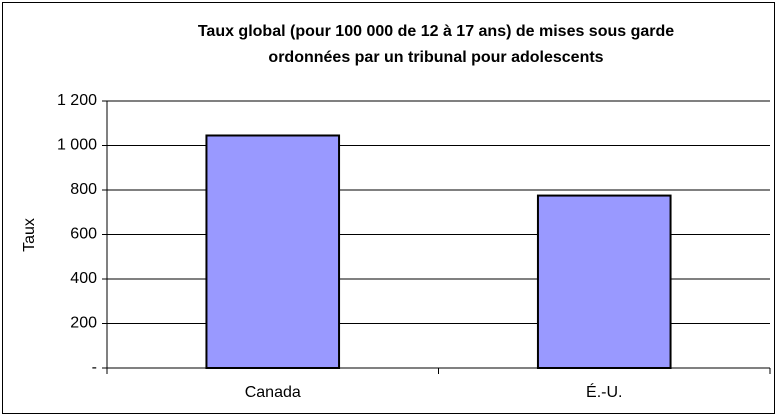 The height and width of the screenshot is (417, 778). I want to click on x-tick-label: Canada, so click(273, 392).